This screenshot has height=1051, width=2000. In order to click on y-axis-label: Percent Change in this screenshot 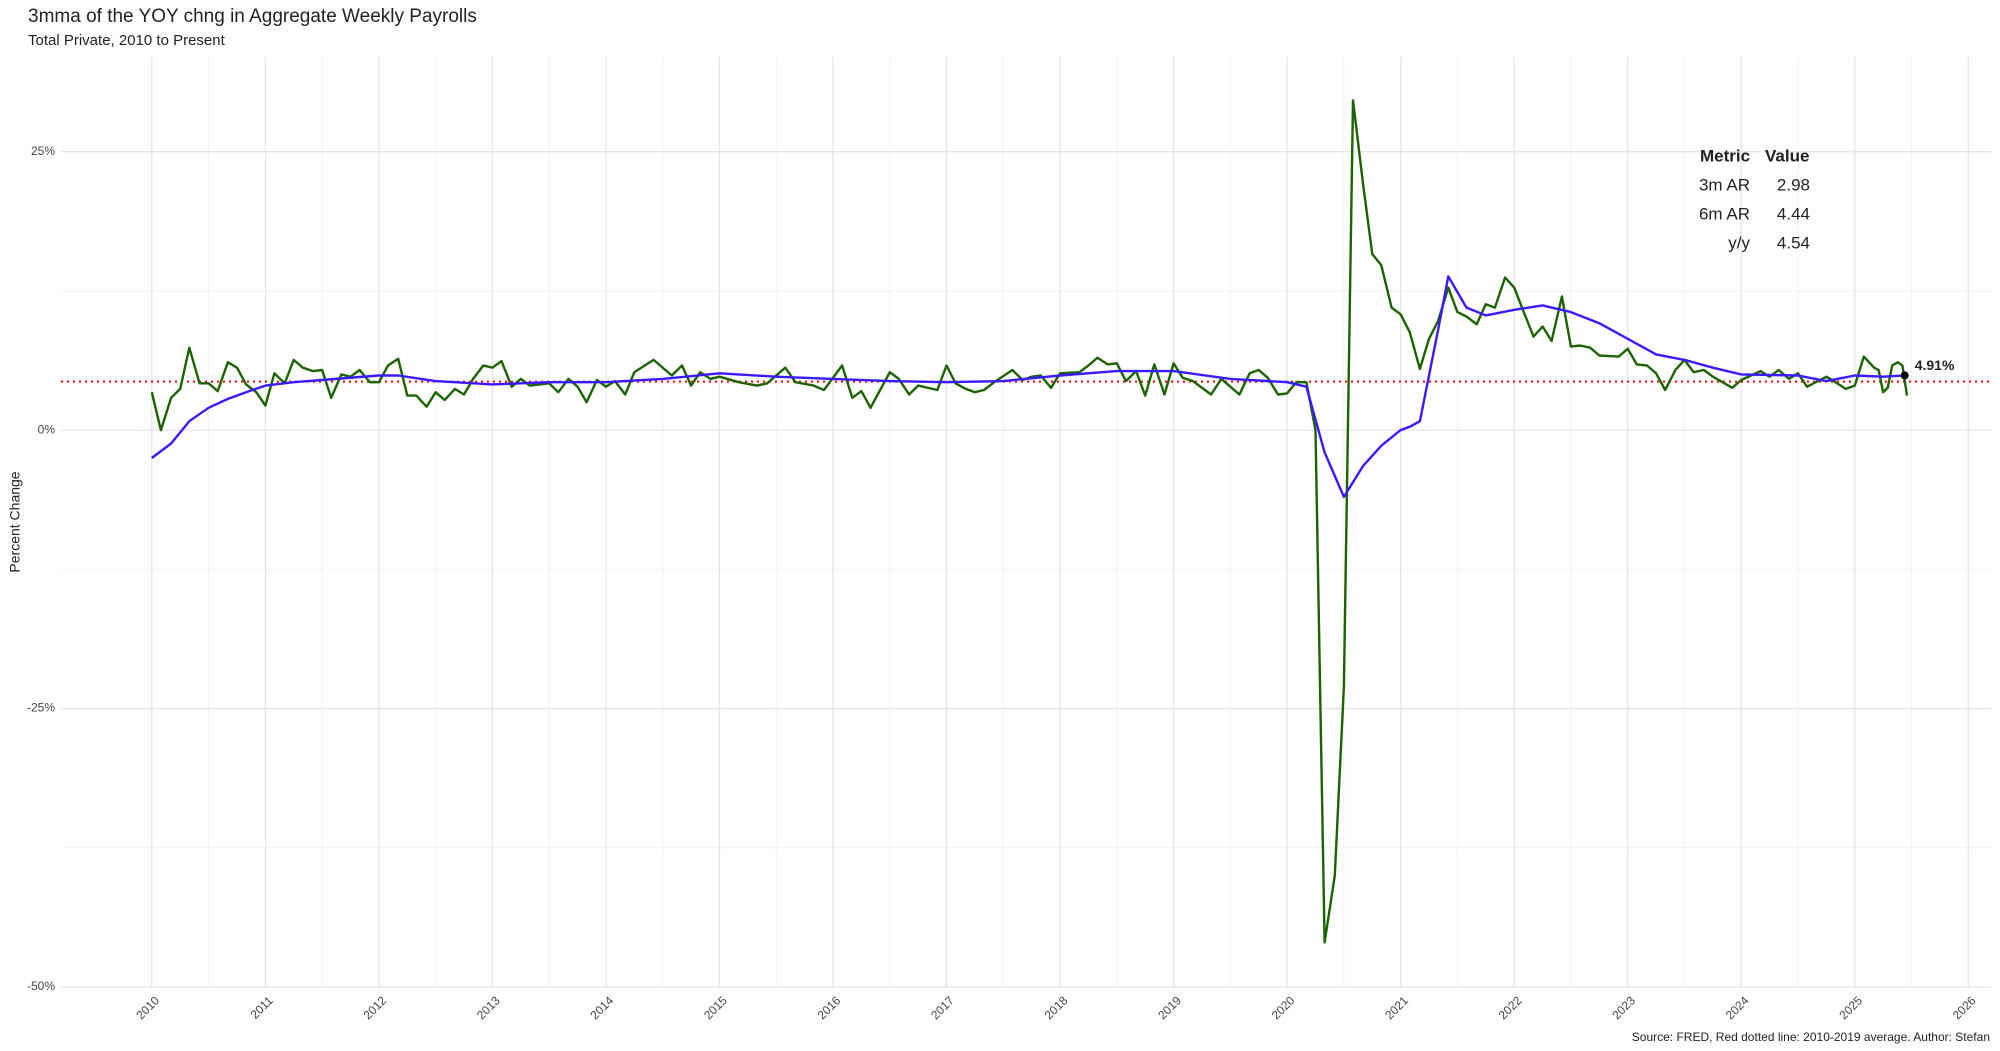, I will do `click(15, 521)`.